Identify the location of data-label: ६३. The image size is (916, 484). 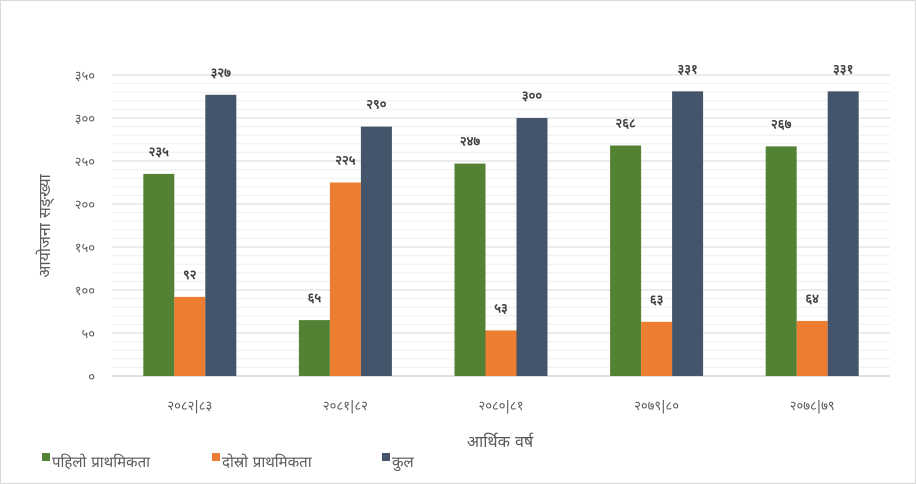
(657, 300).